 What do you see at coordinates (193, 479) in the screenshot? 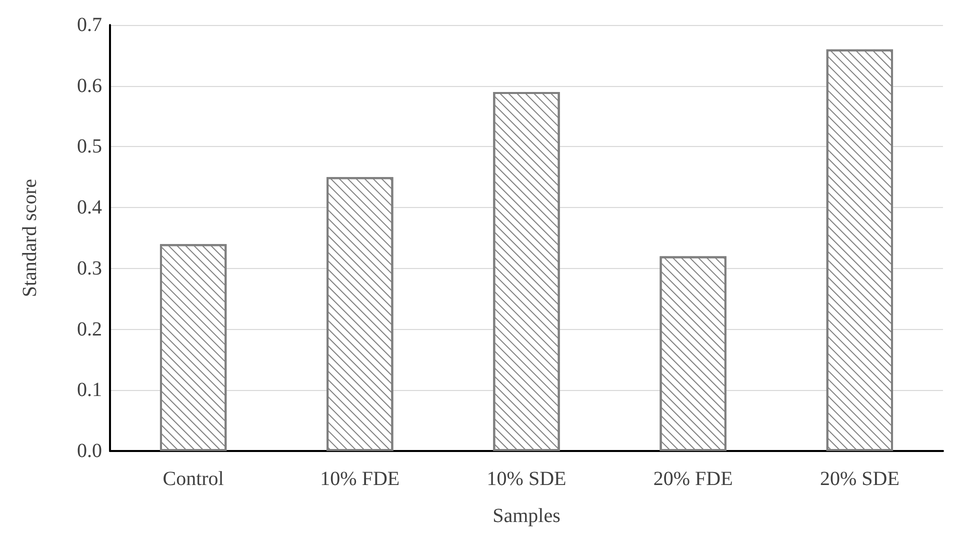
I see `x-tick-label: Control` at bounding box center [193, 479].